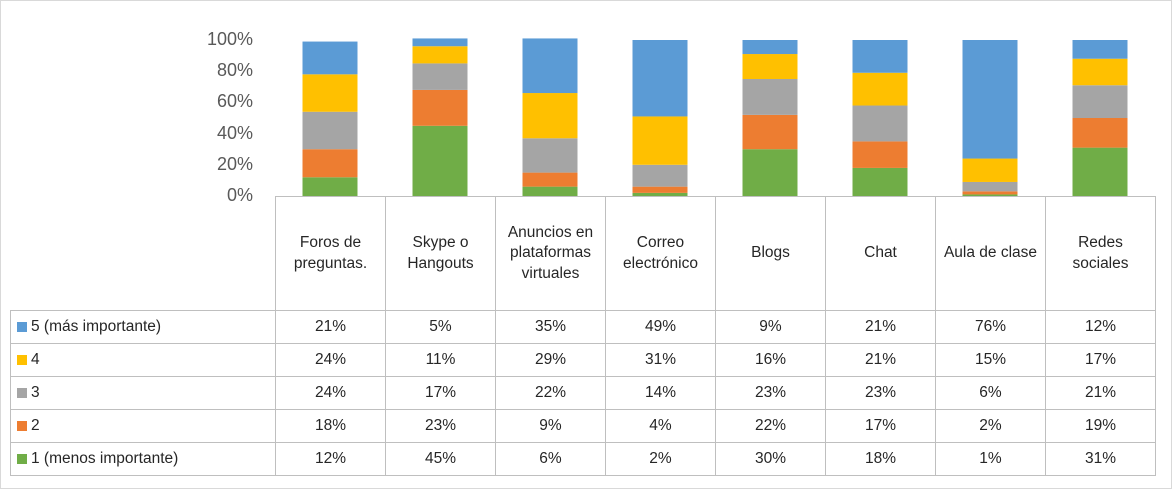  Describe the element at coordinates (990, 327) in the screenshot. I see `table-cell: 76%` at that location.